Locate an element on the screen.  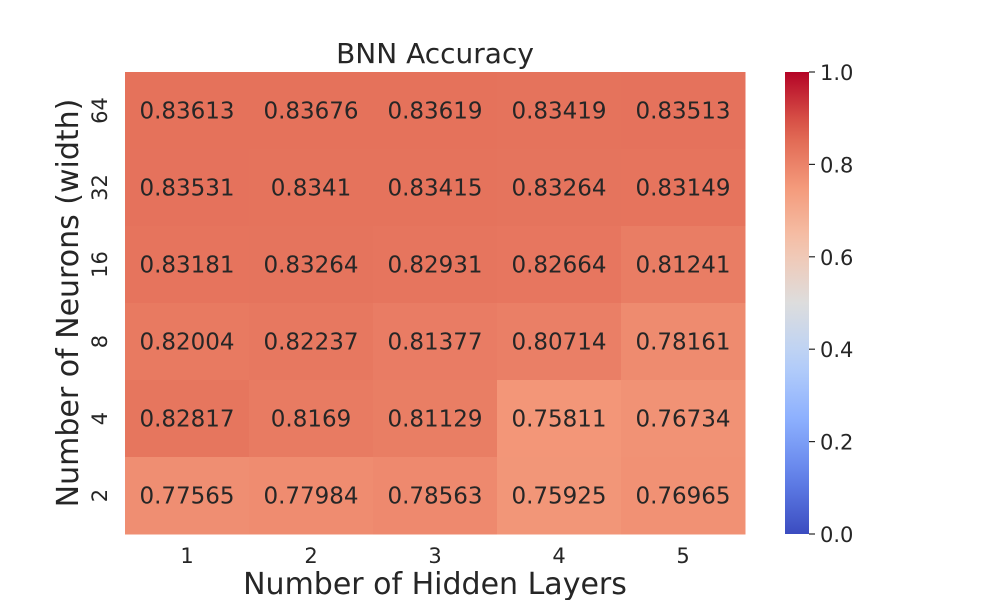
chart-title: BNN Accuracy is located at coordinates (435, 53).